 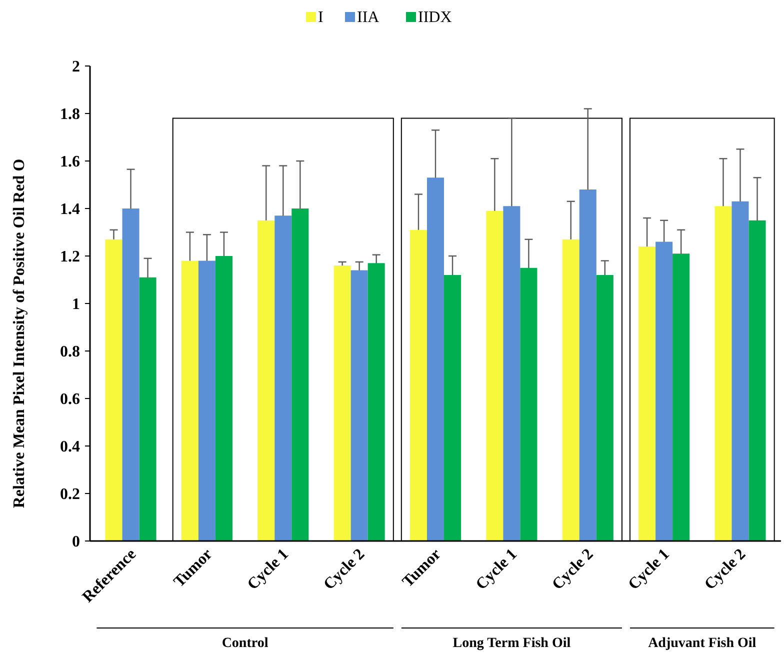 What do you see at coordinates (70, 399) in the screenshot?
I see `y-tick-label: 0.6` at bounding box center [70, 399].